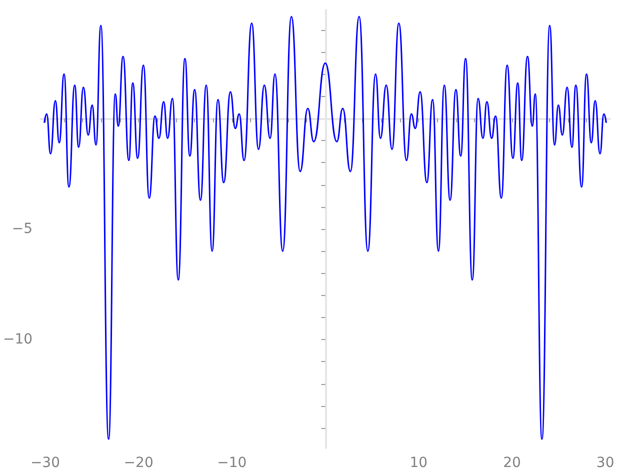 This screenshot has width=627, height=470. Describe the element at coordinates (232, 462) in the screenshot. I see `x-tick-label: −10` at that location.